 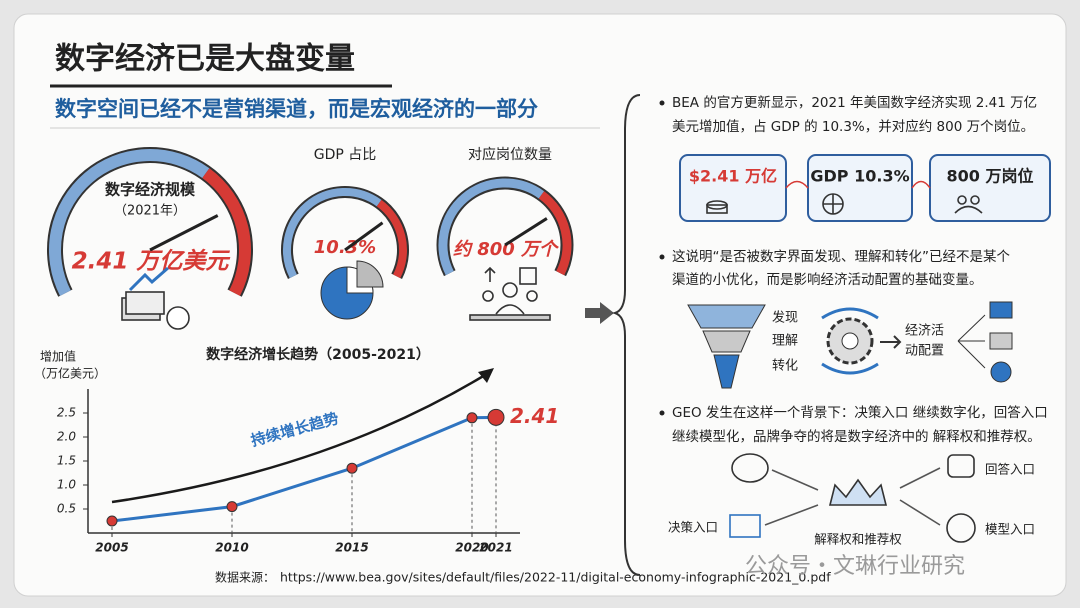 What do you see at coordinates (785, 366) in the screenshot?
I see `funnel-label: 转化` at bounding box center [785, 366].